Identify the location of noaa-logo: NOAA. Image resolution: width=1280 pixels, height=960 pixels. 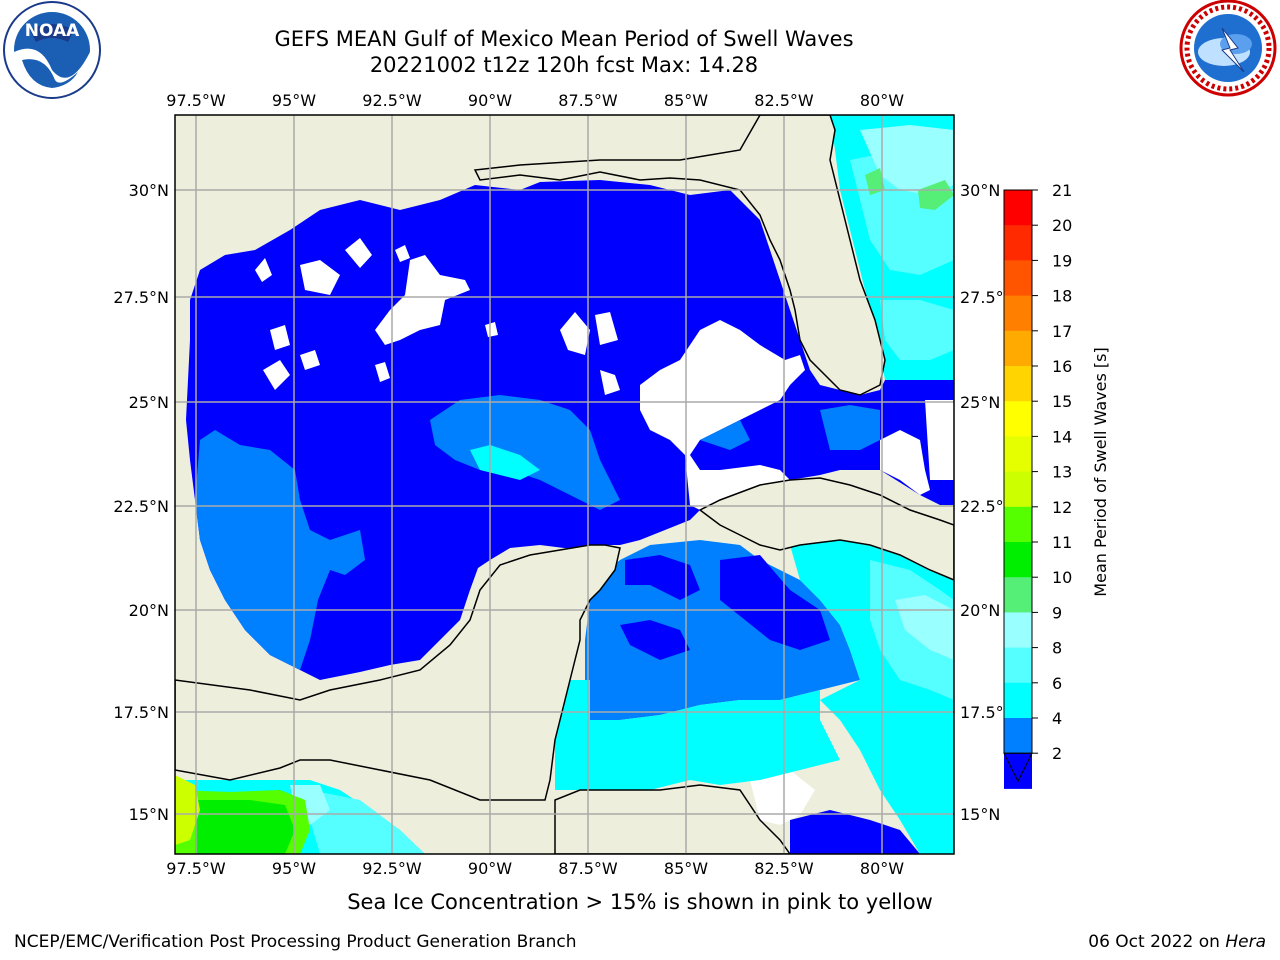
(52, 50).